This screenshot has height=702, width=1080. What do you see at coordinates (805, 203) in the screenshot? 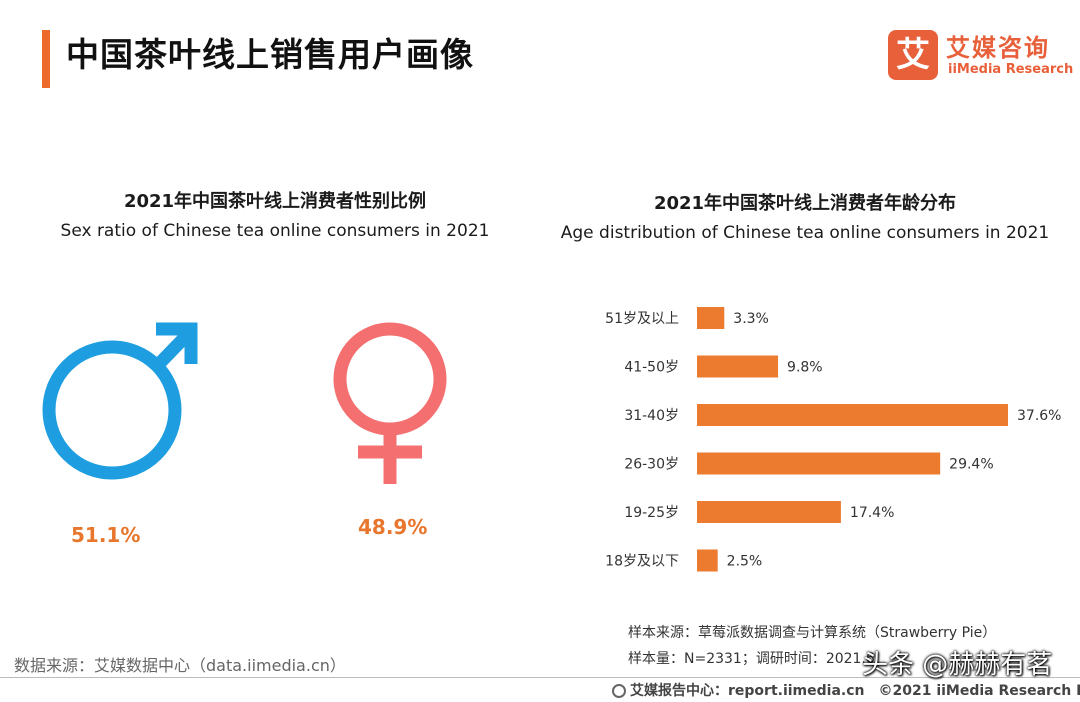
I see `age-chart-title-cn: 2021年中国茶叶线上消费者年龄分布` at bounding box center [805, 203].